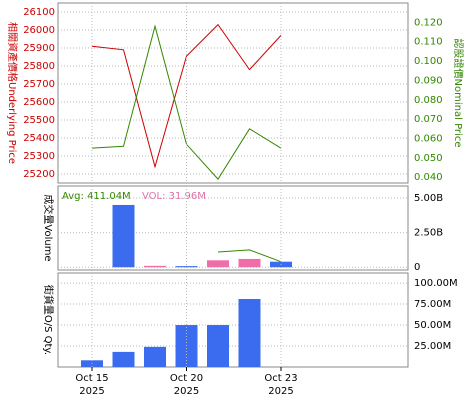 Image resolution: width=475 pixels, height=400 pixels. What do you see at coordinates (96, 196) in the screenshot?
I see `annotation: Avg: 411.04M` at bounding box center [96, 196].